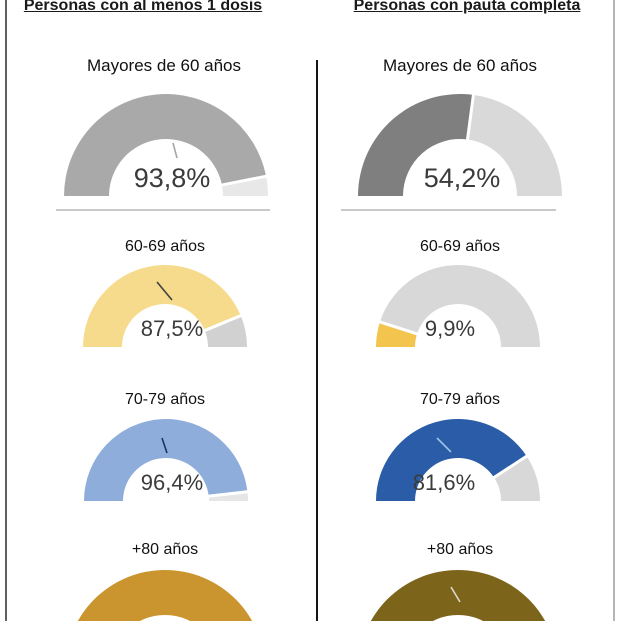  Describe the element at coordinates (458, 460) in the screenshot. I see `gauge-completa-7079: 81,6%` at that location.